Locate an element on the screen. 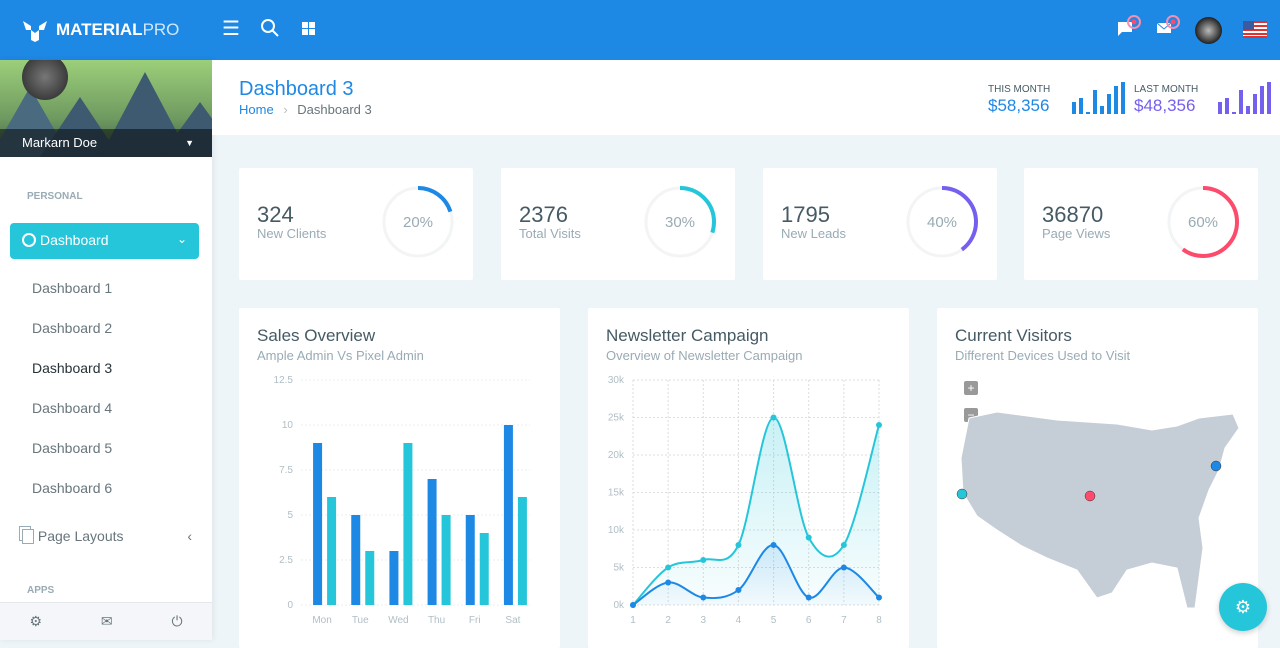  sidebar-item-page-layouts: Page Layouts ‹ is located at coordinates (107, 536).